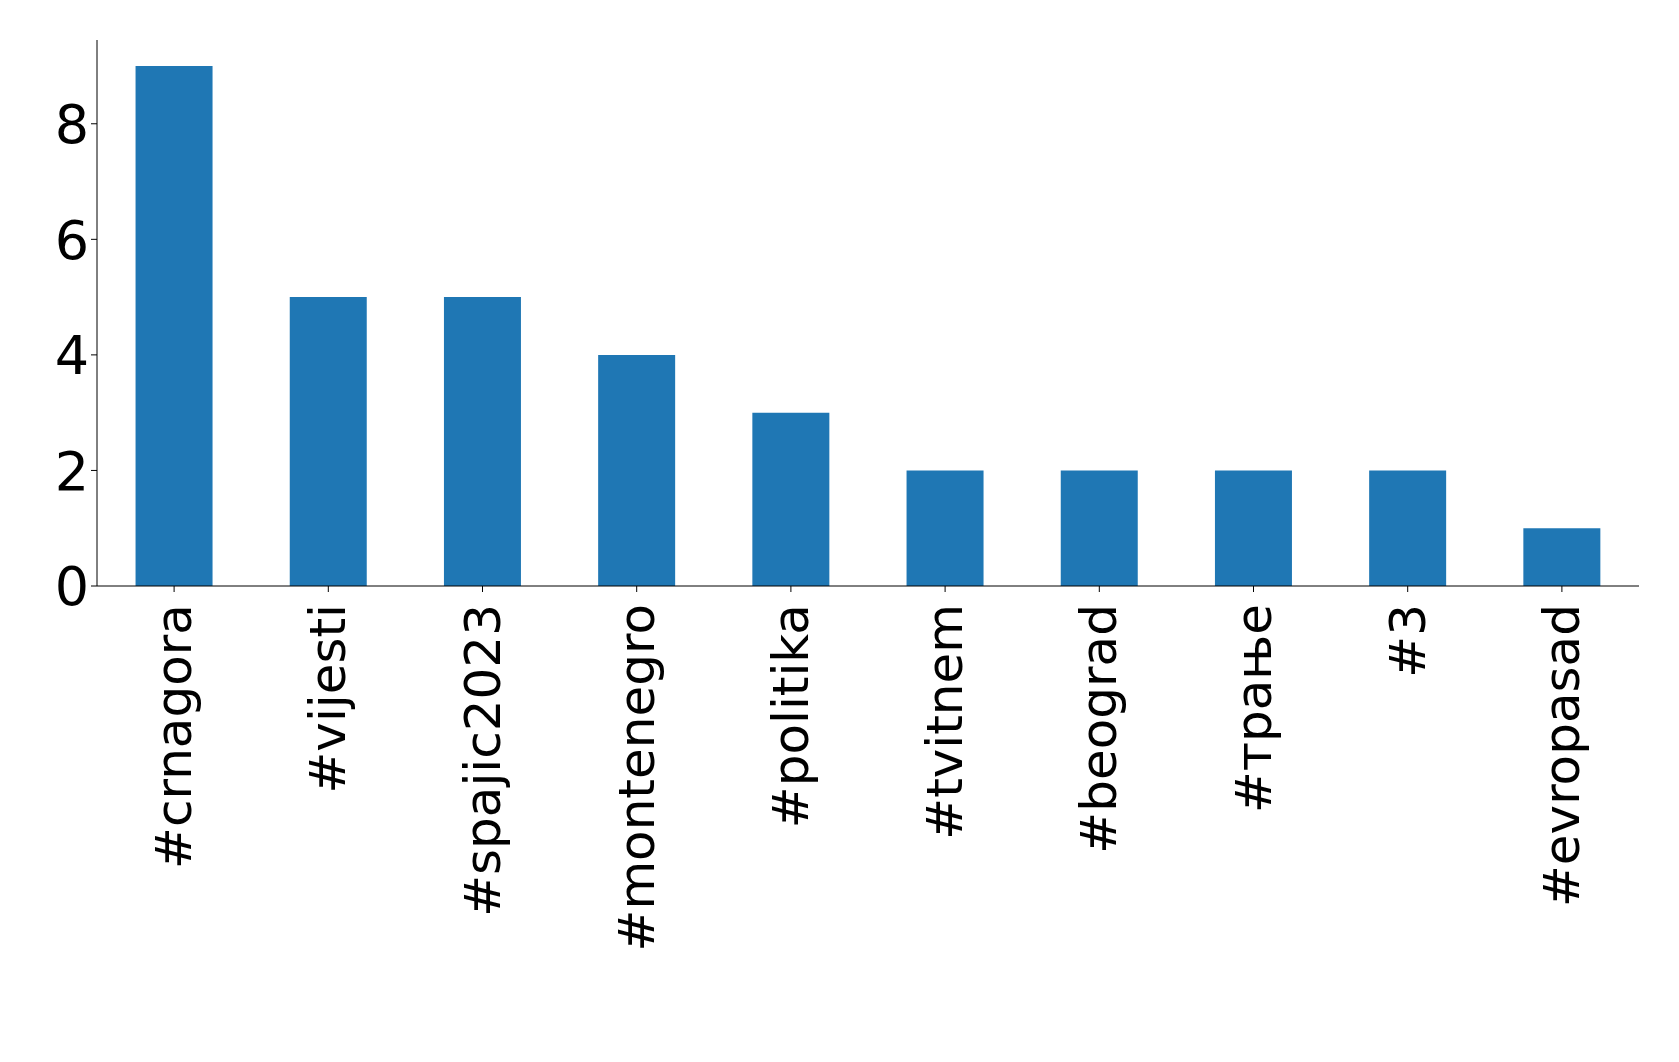 The width and height of the screenshot is (1679, 1062). Describe the element at coordinates (790, 716) in the screenshot. I see `x-tick-label: #politika` at that location.